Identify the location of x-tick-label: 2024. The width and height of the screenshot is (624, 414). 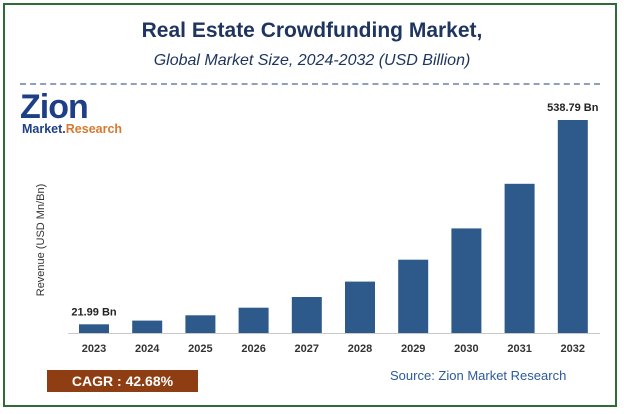
(147, 349).